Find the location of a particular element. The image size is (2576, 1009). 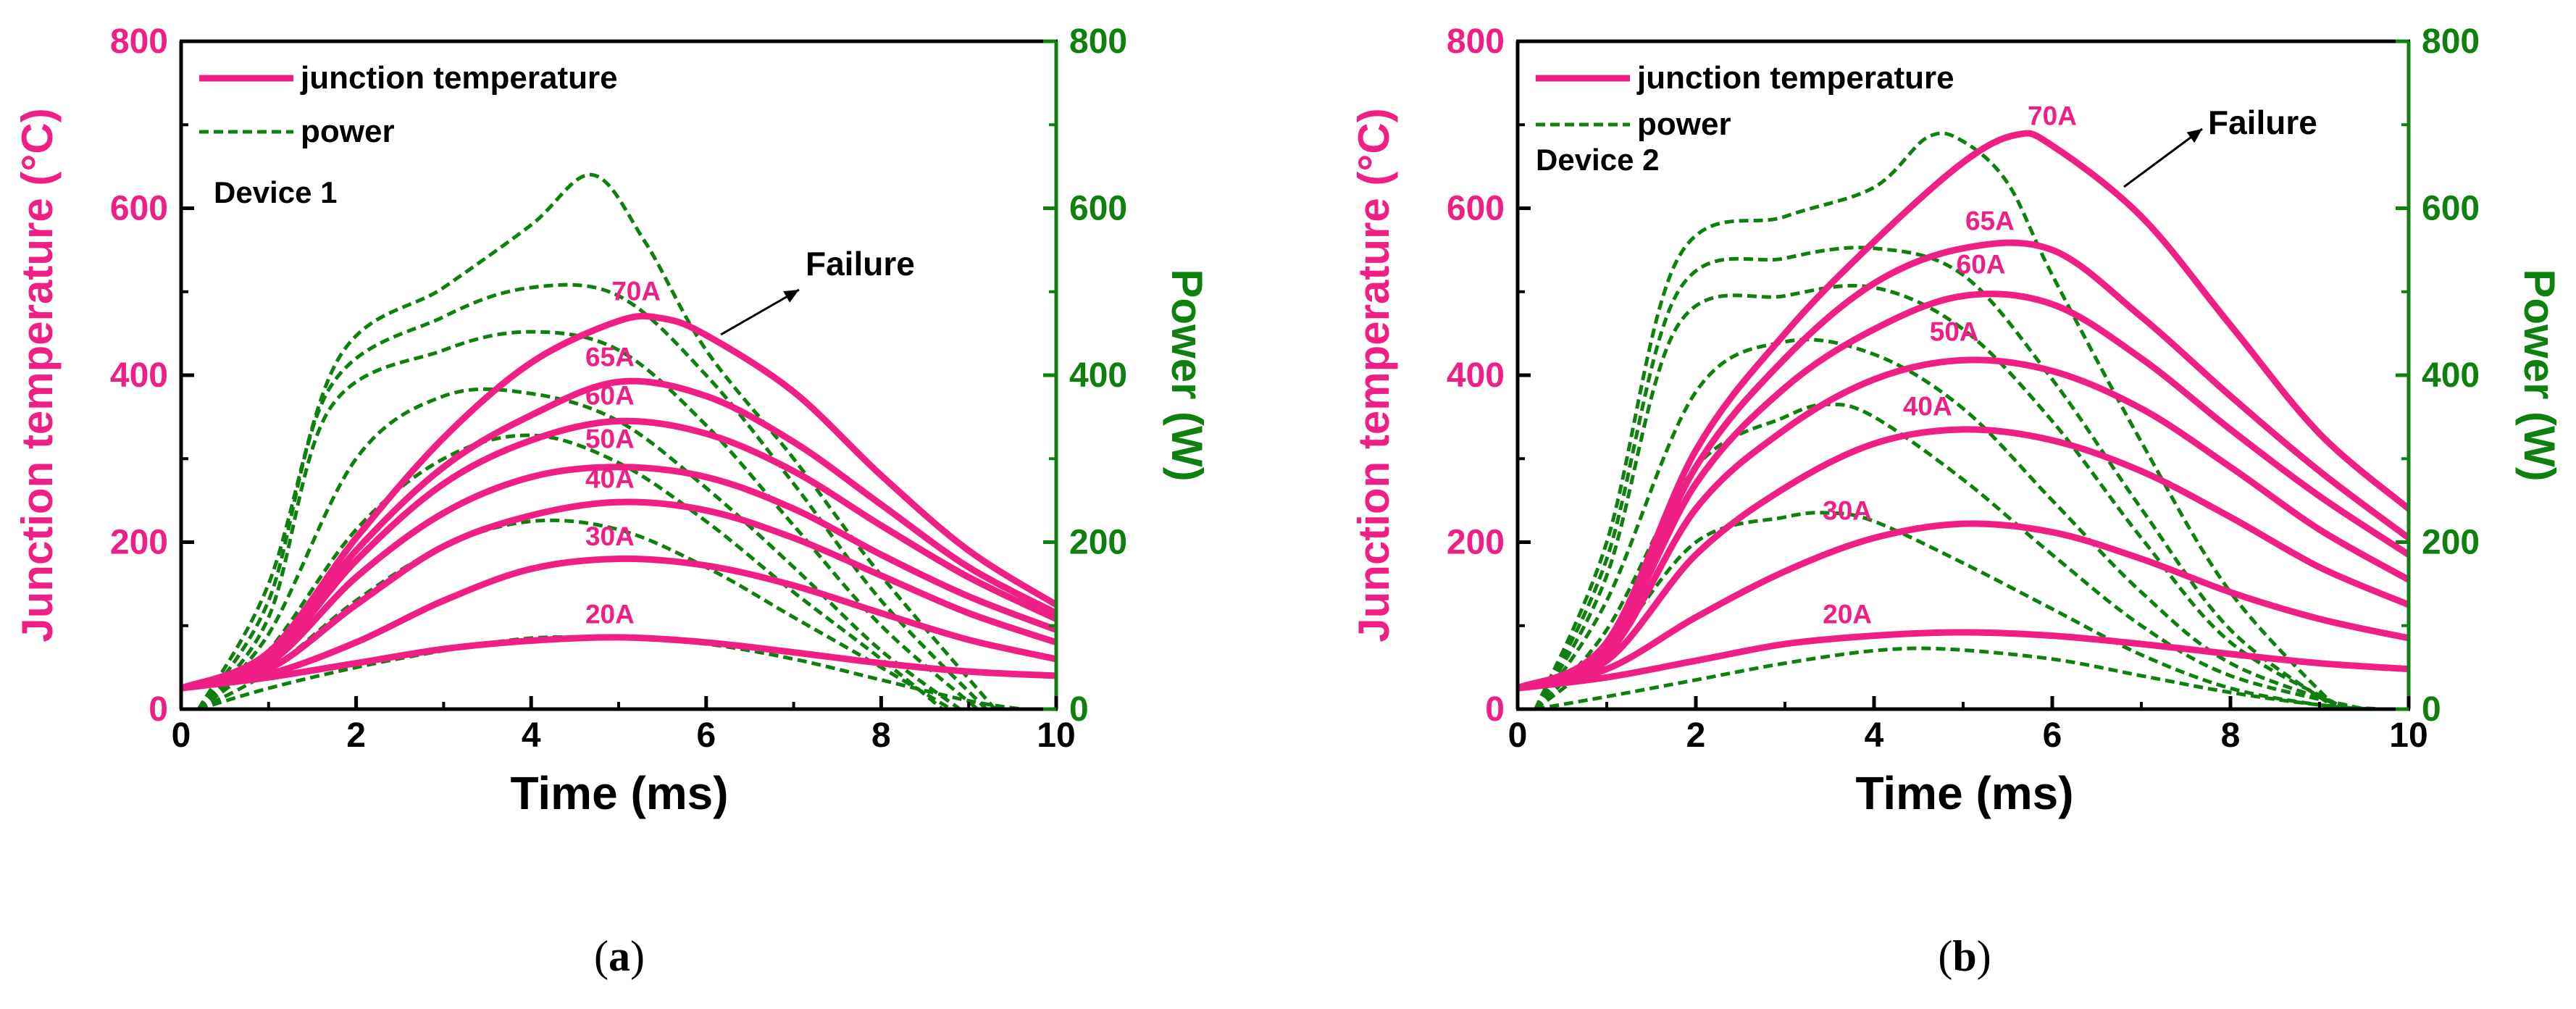

panel-caption: (a) is located at coordinates (619, 956).